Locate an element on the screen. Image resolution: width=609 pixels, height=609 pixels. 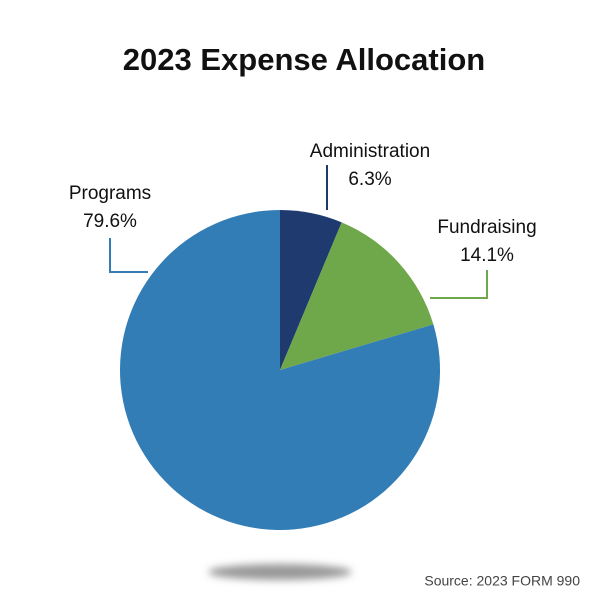
shadow is located at coordinates (280, 572).